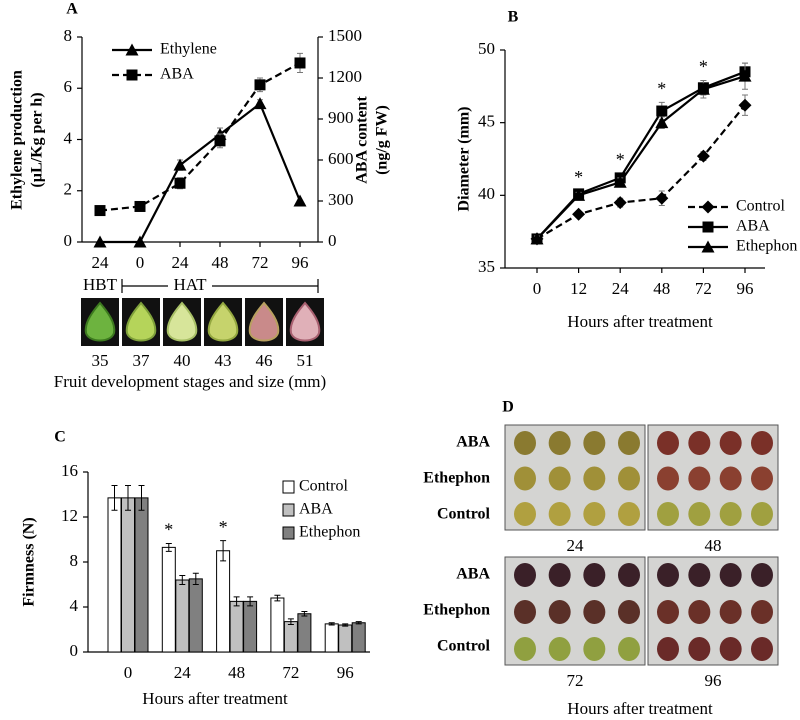 This screenshot has height=720, width=800. What do you see at coordinates (464, 646) in the screenshot?
I see `row-label: Control` at bounding box center [464, 646].